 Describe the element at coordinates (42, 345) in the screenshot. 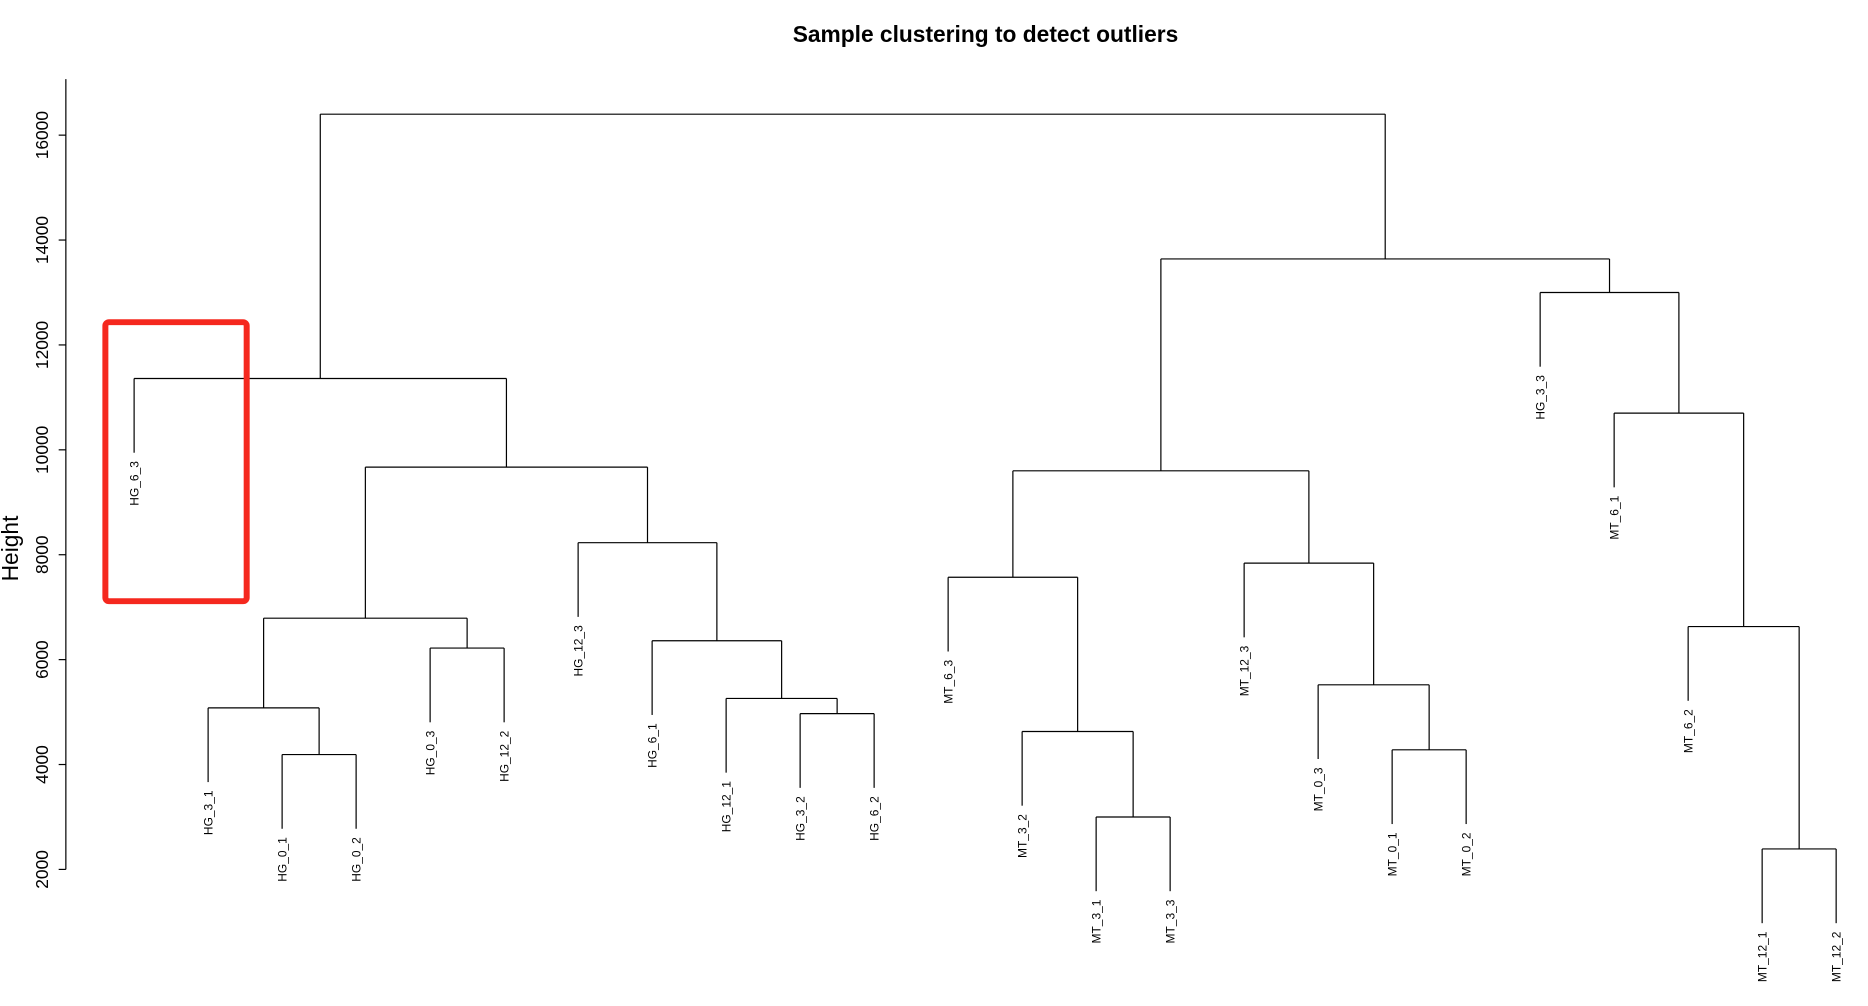

I see `y-tick-label: 12000` at that location.